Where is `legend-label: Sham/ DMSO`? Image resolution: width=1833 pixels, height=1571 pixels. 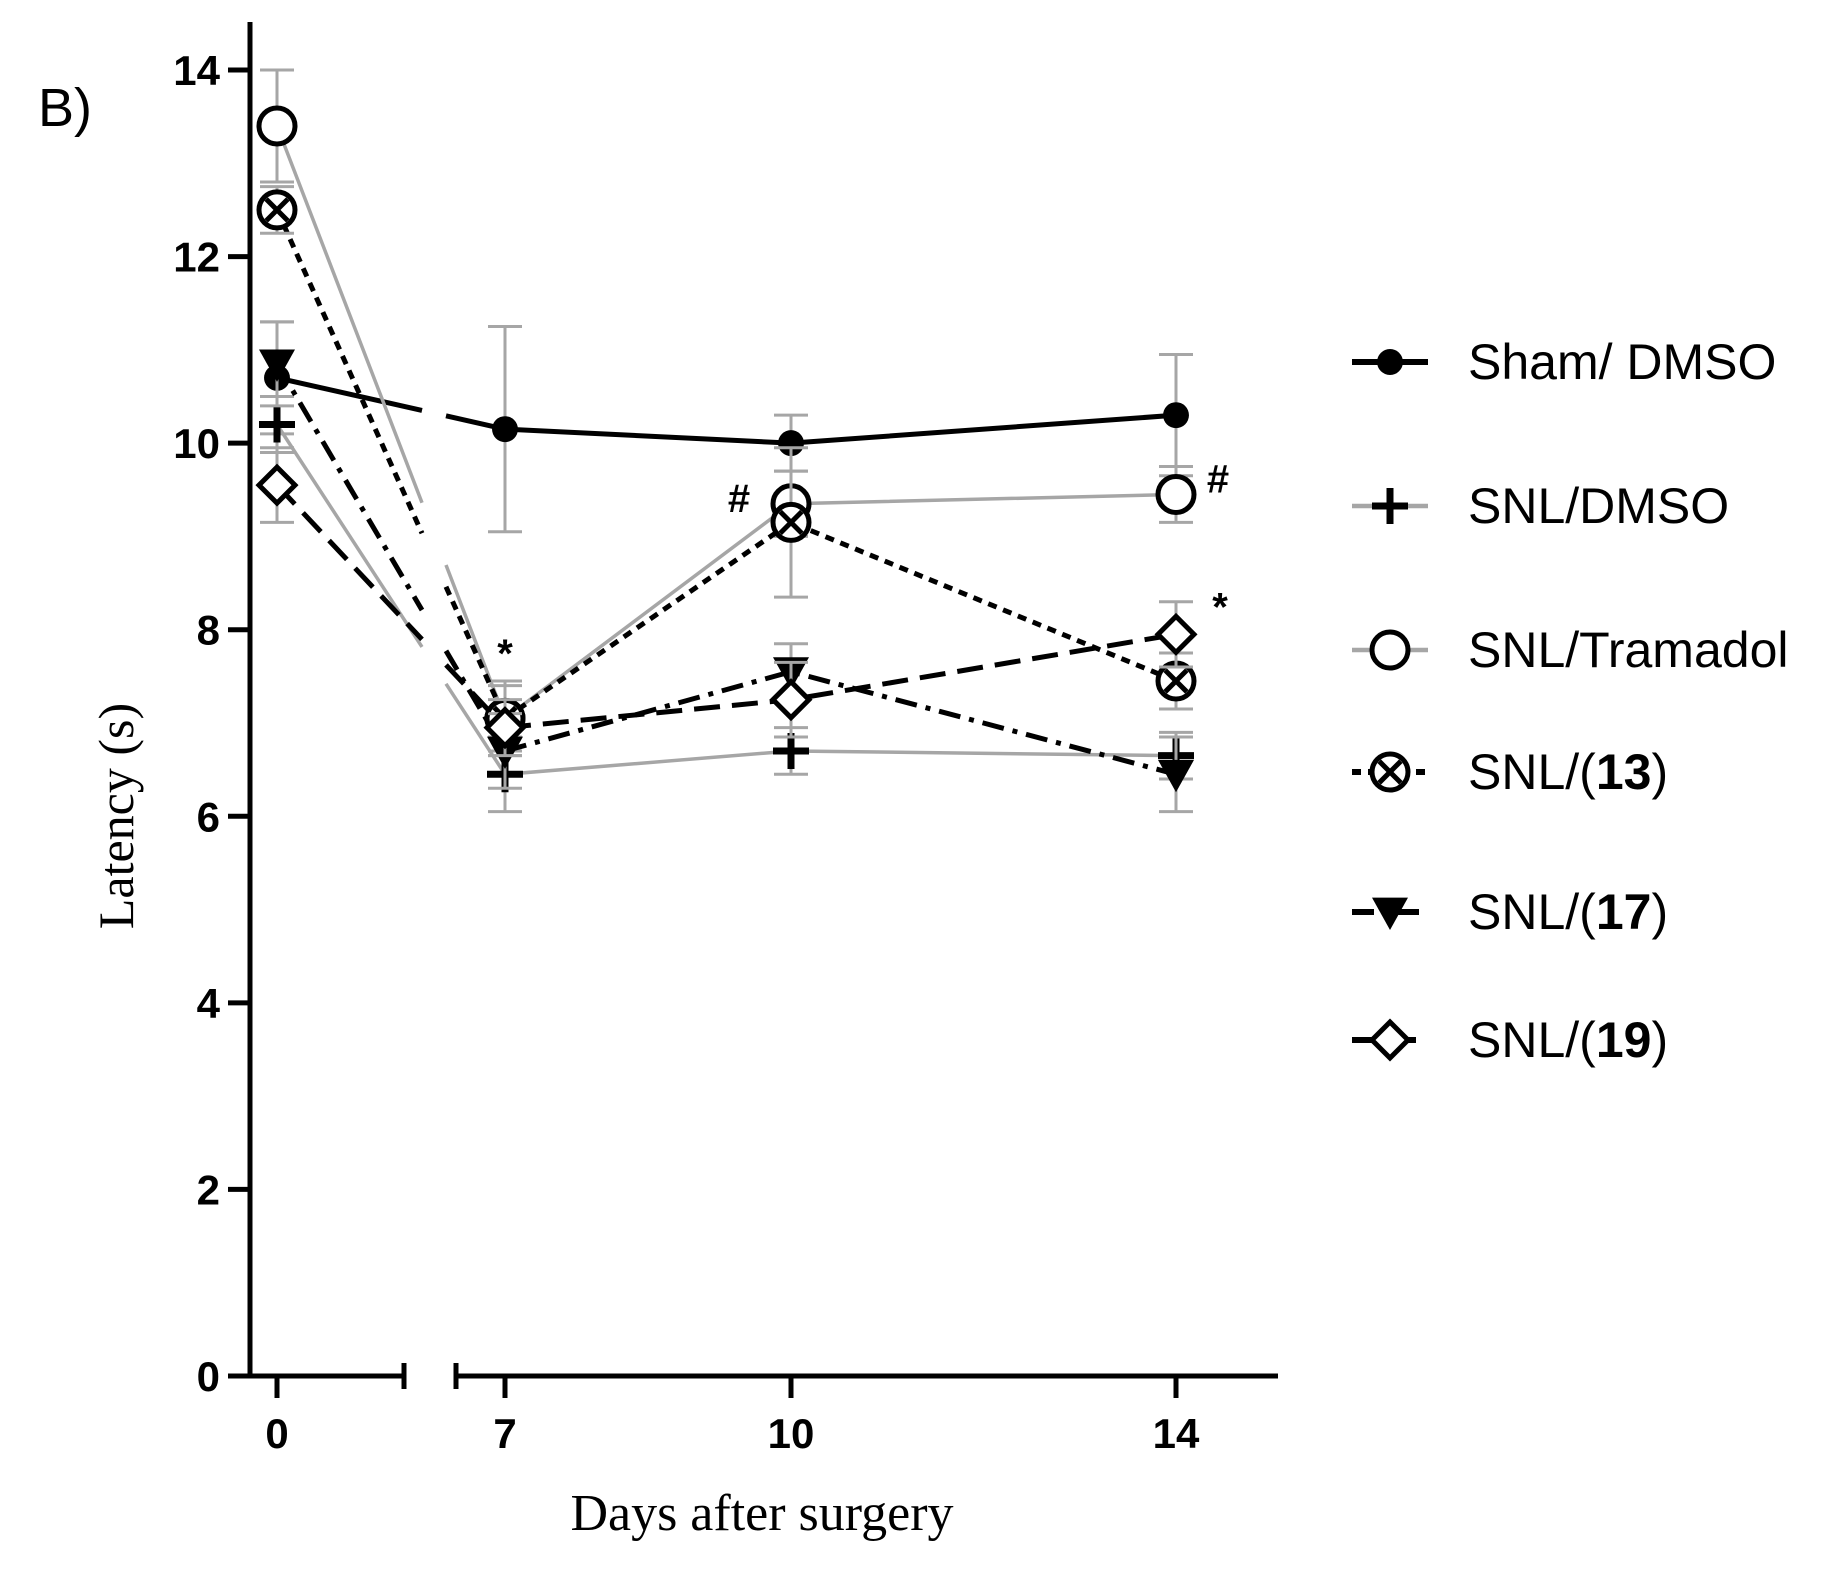
legend-label: Sham/ DMSO is located at coordinates (1622, 362).